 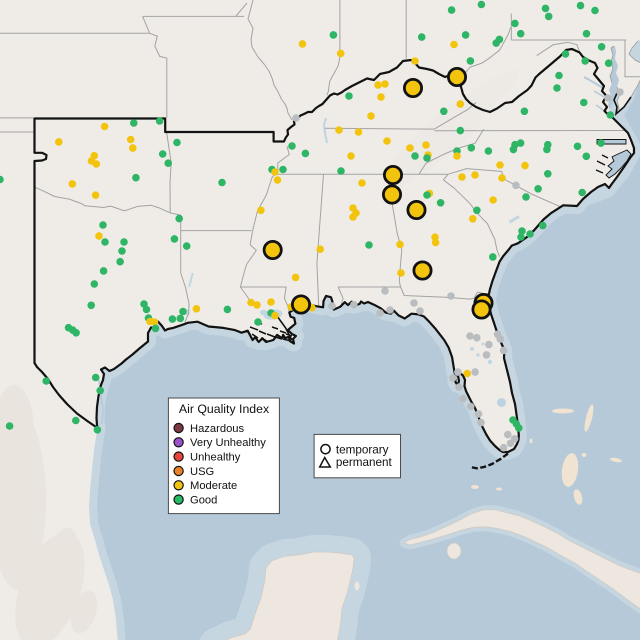 I want to click on svg-text: Good, so click(x=203, y=500).